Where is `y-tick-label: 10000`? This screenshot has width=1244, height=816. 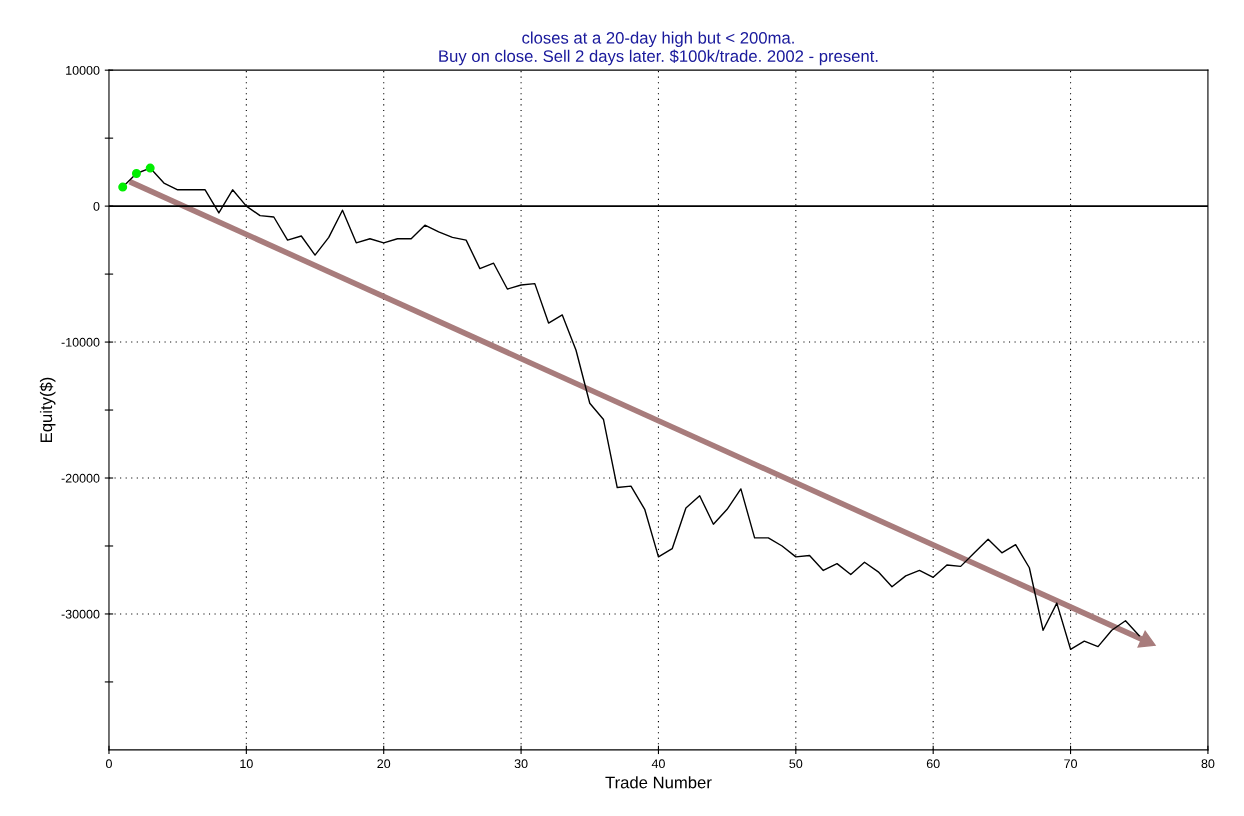 y-tick-label: 10000 is located at coordinates (83, 70).